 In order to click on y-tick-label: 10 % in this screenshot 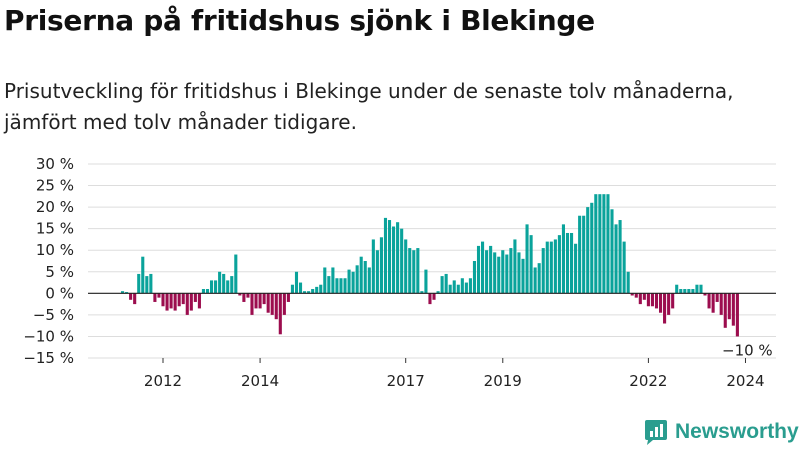, I will do `click(55, 250)`.